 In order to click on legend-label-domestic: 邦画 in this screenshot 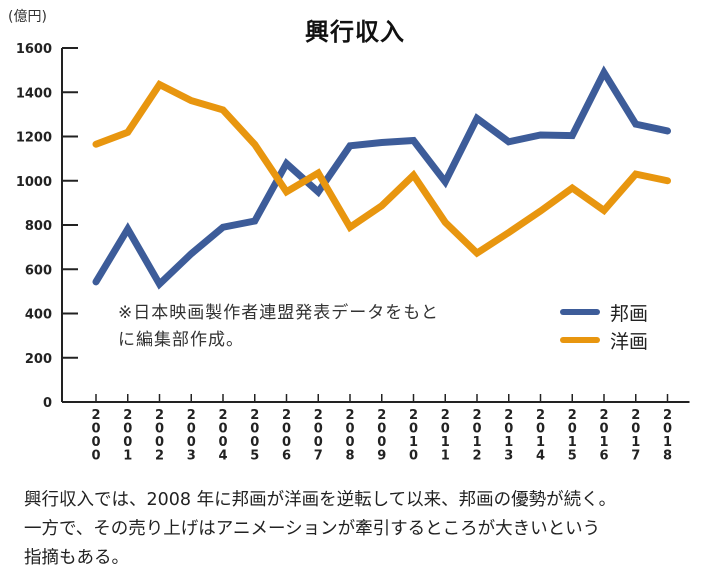, I will do `click(629, 313)`.